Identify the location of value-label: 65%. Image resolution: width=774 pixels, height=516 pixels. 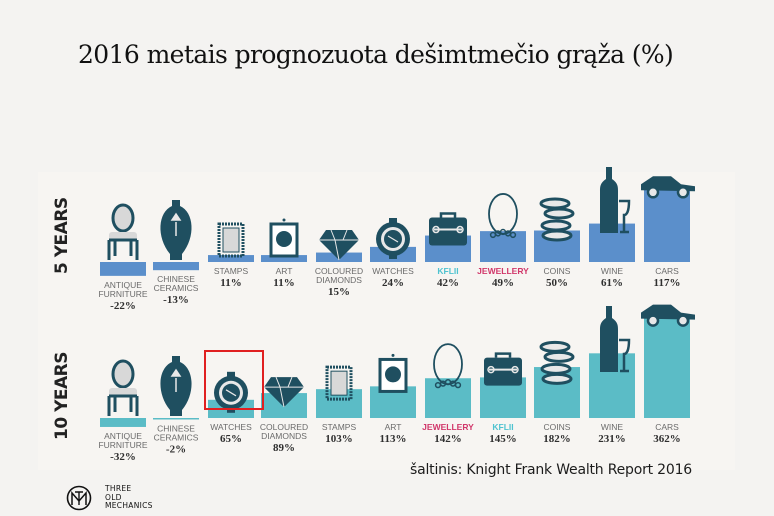
(231, 439).